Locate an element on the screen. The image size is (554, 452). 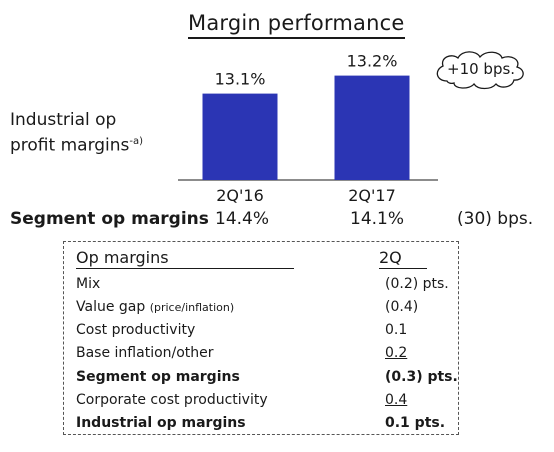
table-row-label: Corporate cost productivity is located at coordinates (172, 400).